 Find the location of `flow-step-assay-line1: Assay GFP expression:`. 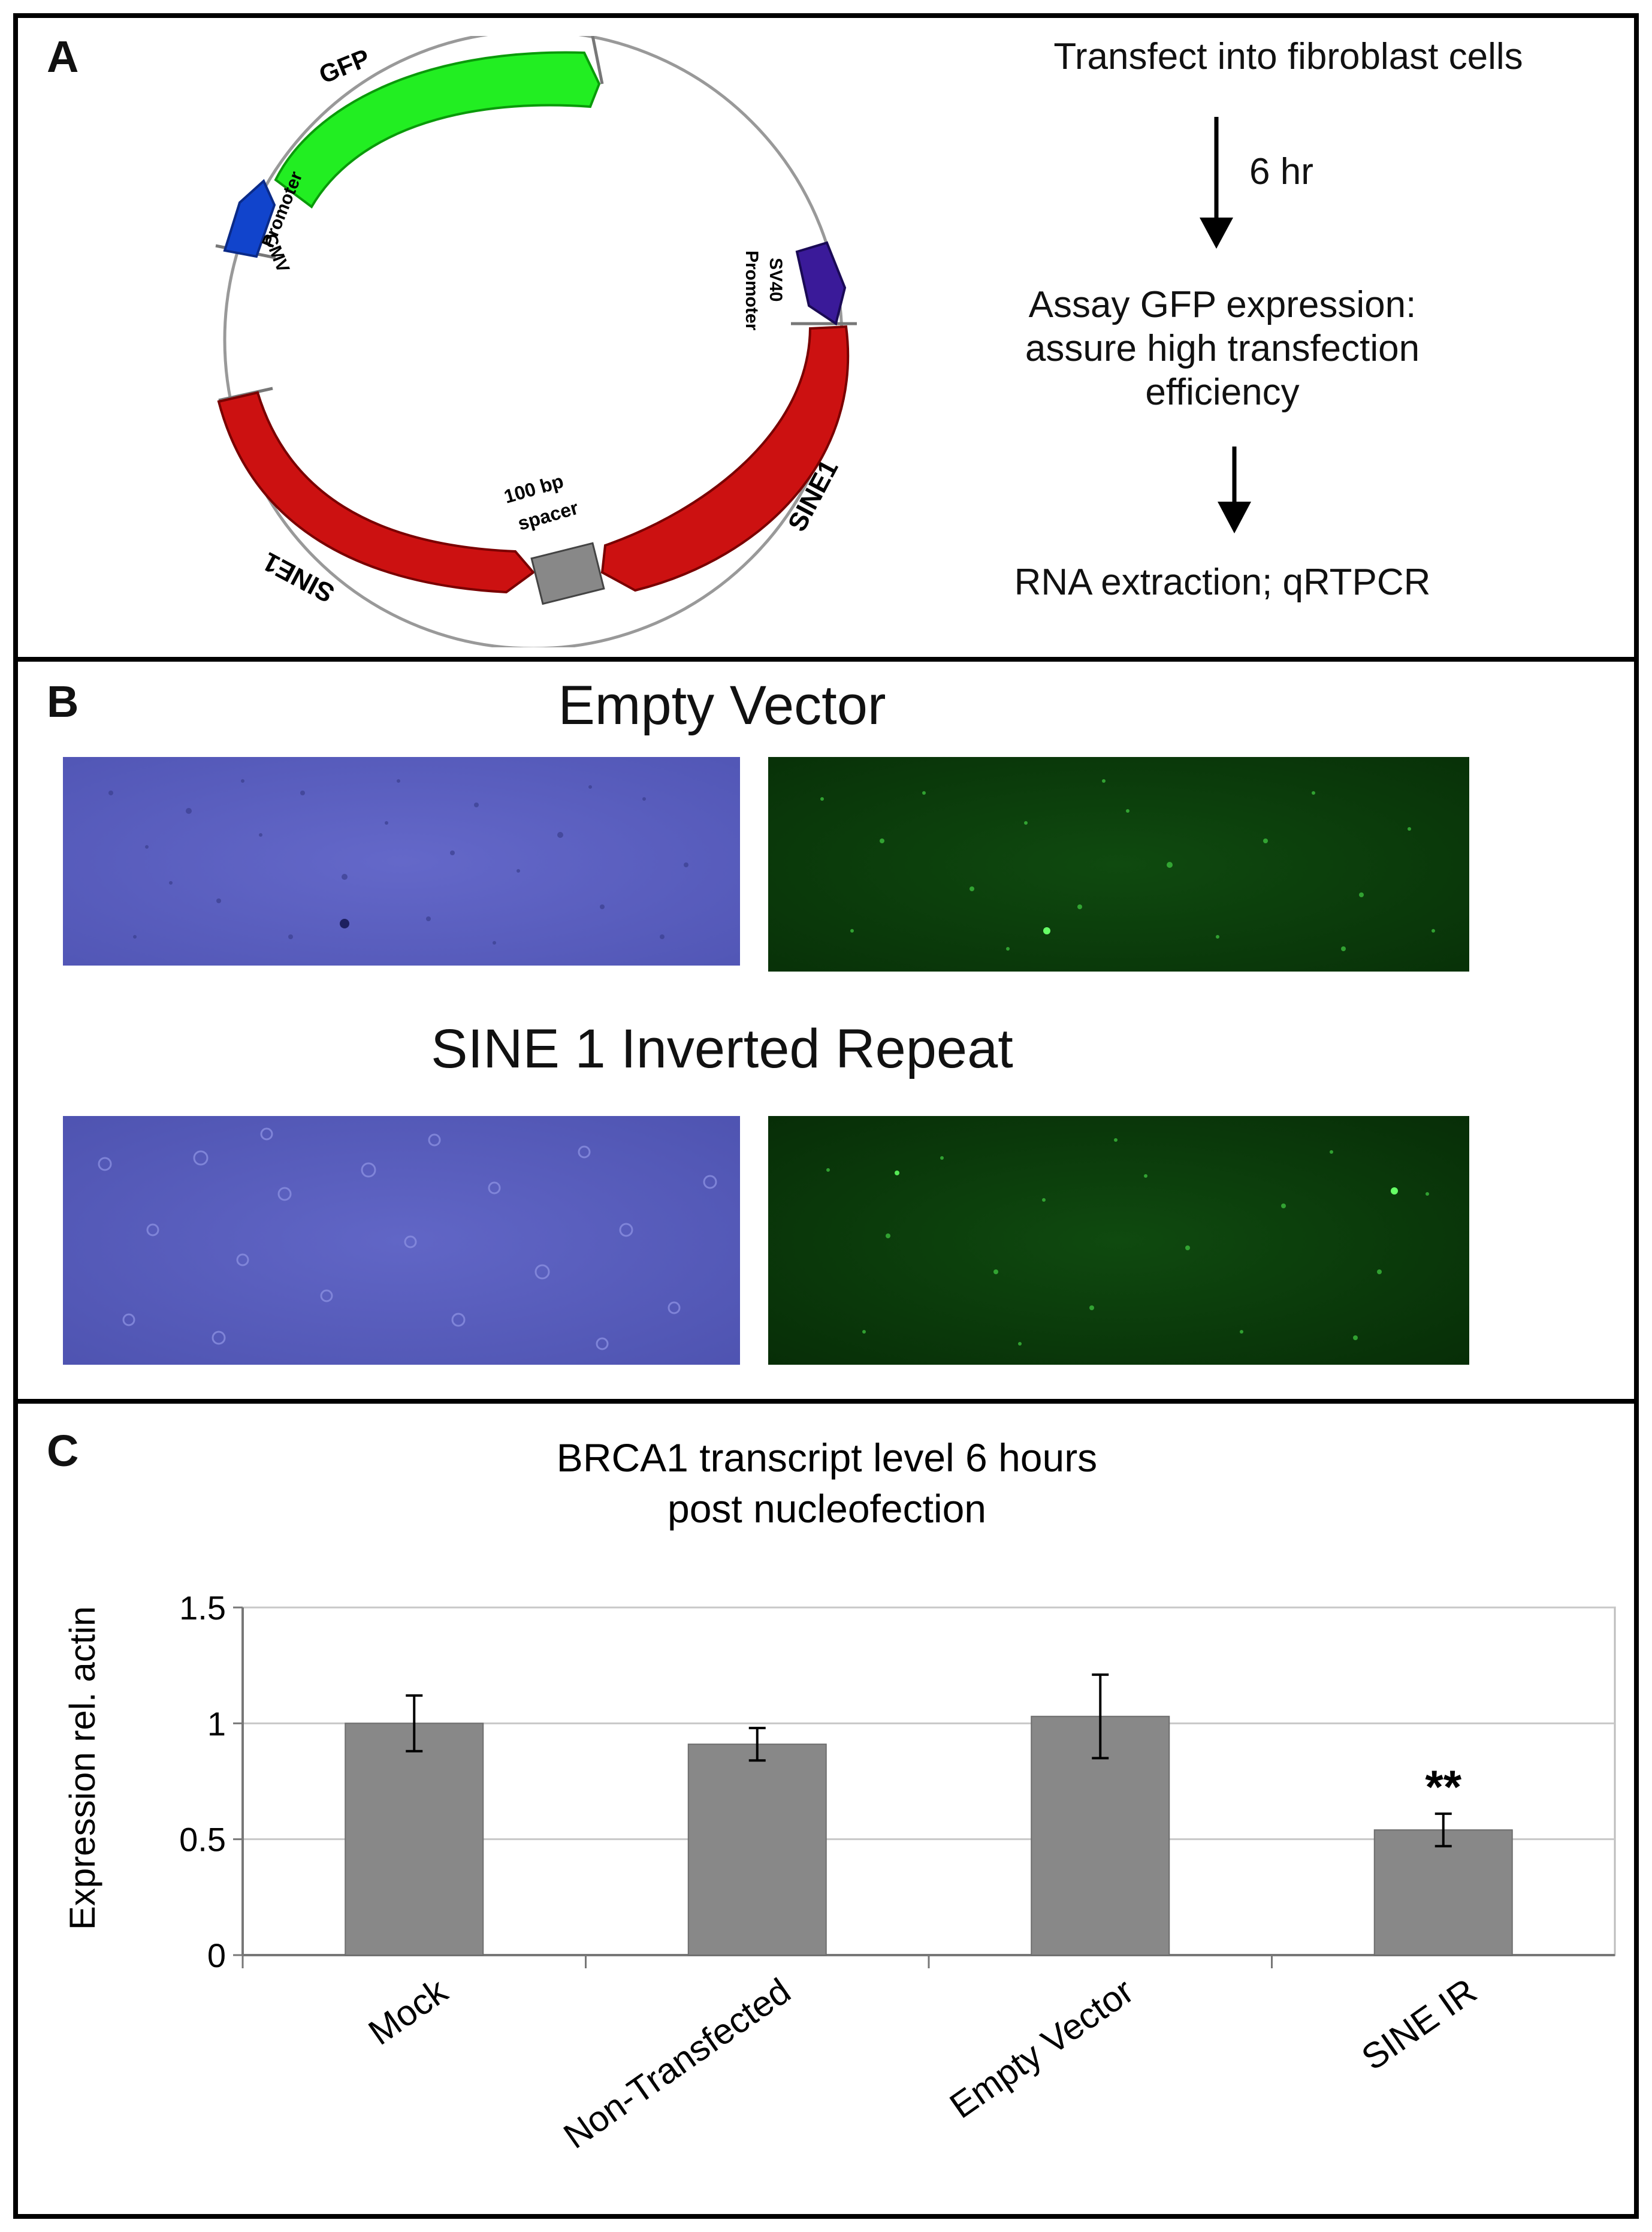

flow-step-assay-line1: Assay GFP expression: is located at coordinates (1222, 304).